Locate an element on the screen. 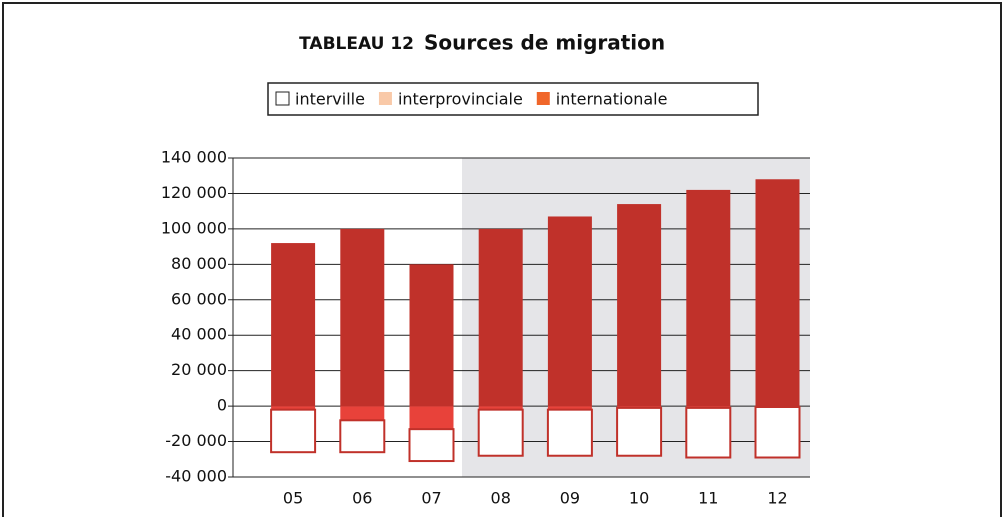  chart-label: TABLEAU 12 is located at coordinates (356, 44).